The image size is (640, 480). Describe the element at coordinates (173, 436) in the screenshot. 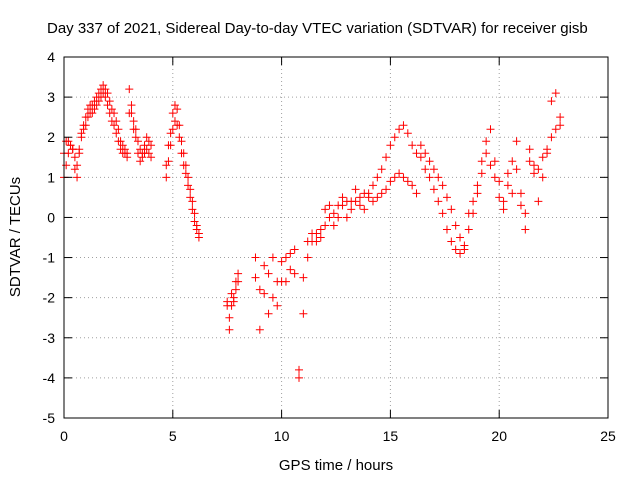

I see `x-tick-label: 5` at that location.